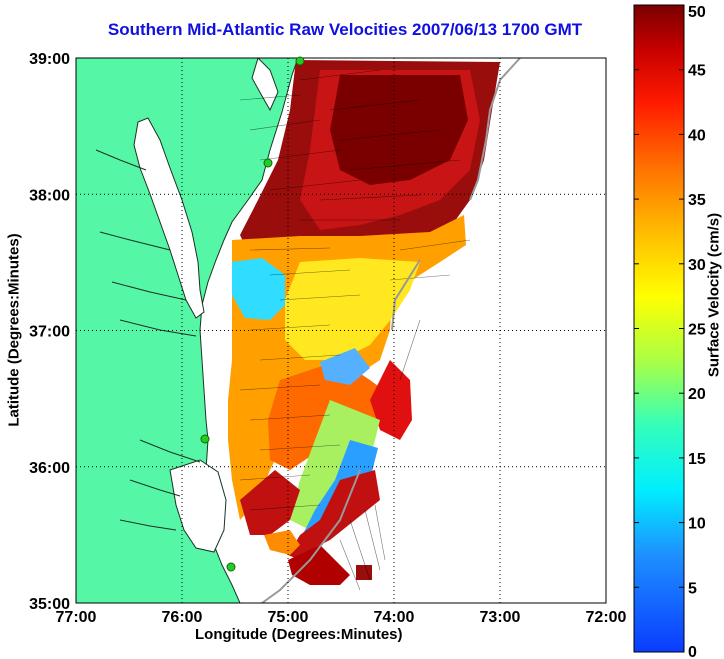 This screenshot has width=724, height=659. What do you see at coordinates (76, 617) in the screenshot?
I see `x-tick-label: 77:00` at bounding box center [76, 617].